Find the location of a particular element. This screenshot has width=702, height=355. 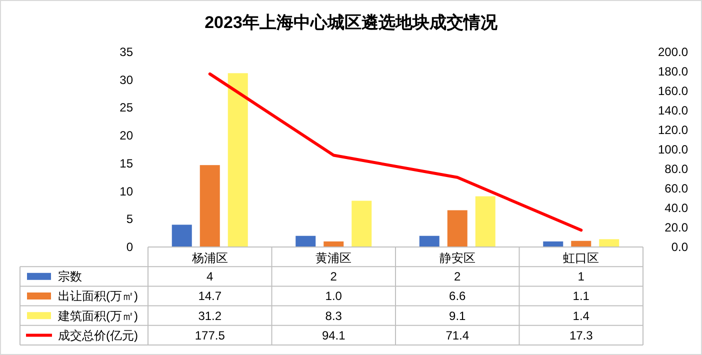

data-label: 71.4 is located at coordinates (458, 335).